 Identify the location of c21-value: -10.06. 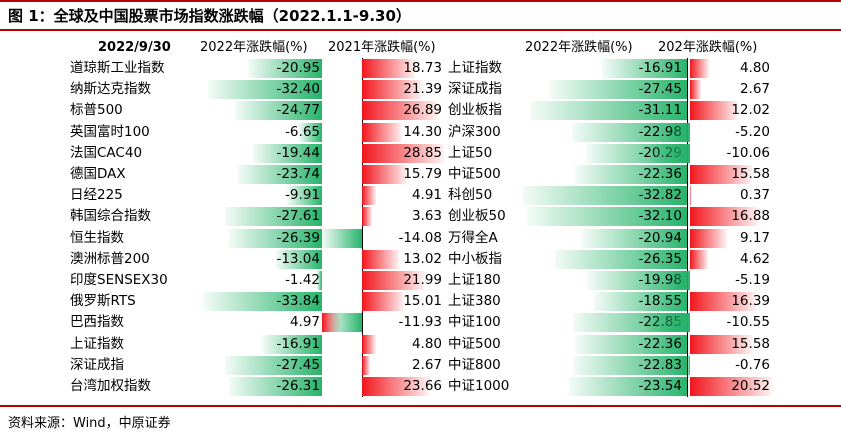
(748, 152).